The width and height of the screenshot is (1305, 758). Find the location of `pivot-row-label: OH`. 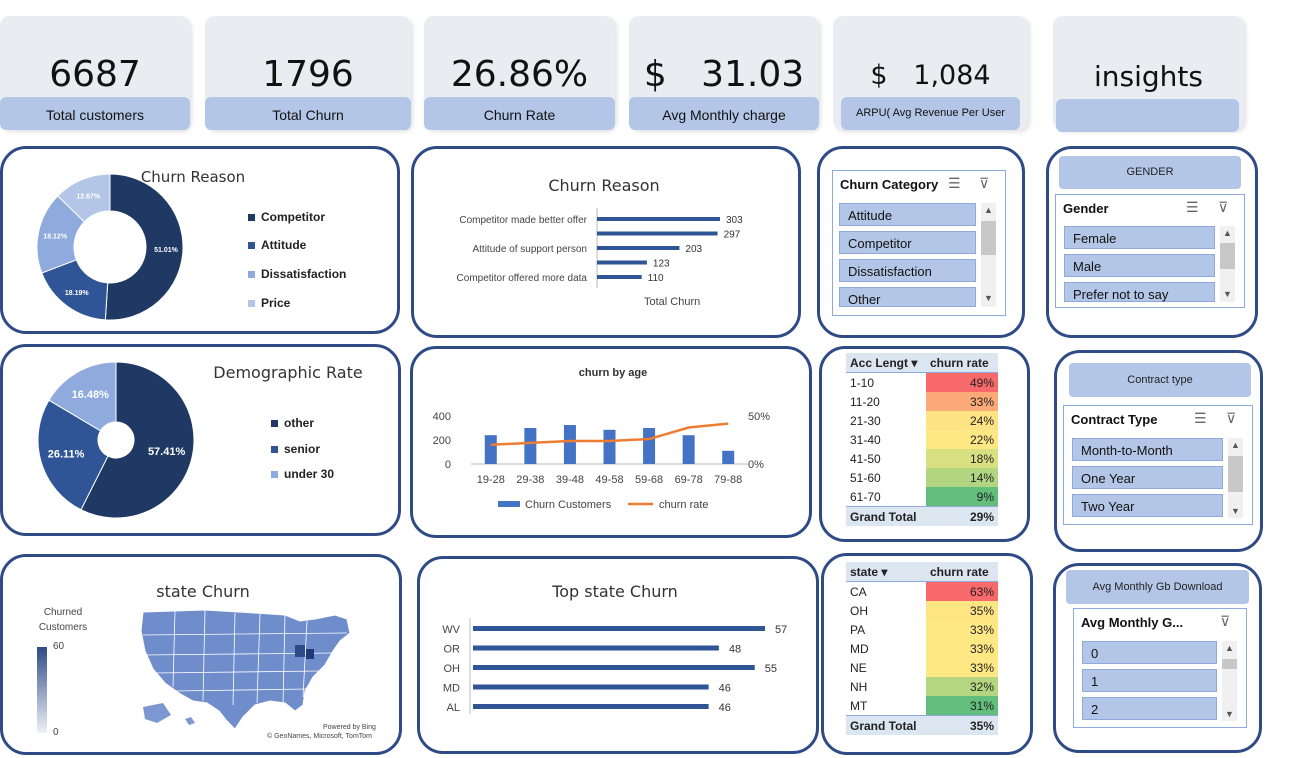

pivot-row-label: OH is located at coordinates (859, 610).